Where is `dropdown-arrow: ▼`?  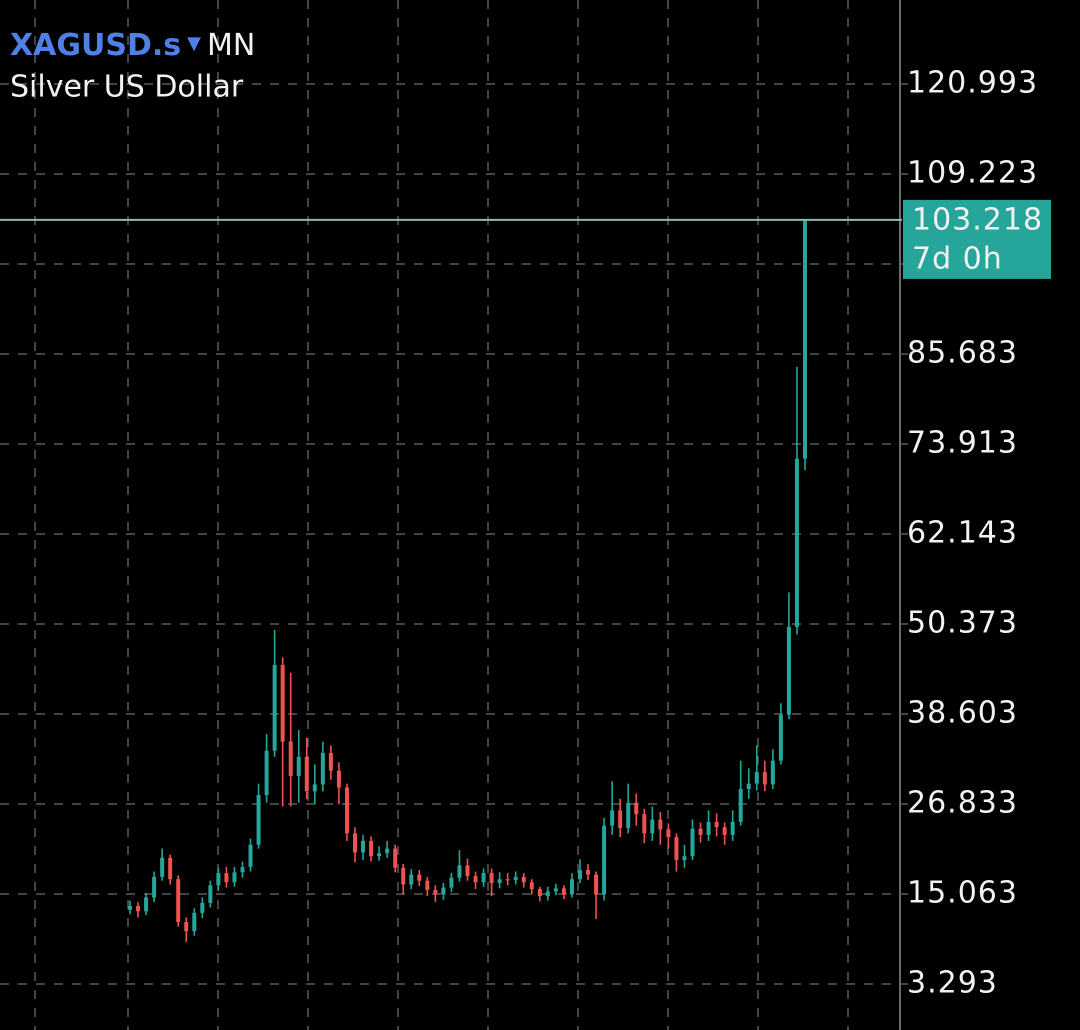 dropdown-arrow: ▼ is located at coordinates (194, 43).